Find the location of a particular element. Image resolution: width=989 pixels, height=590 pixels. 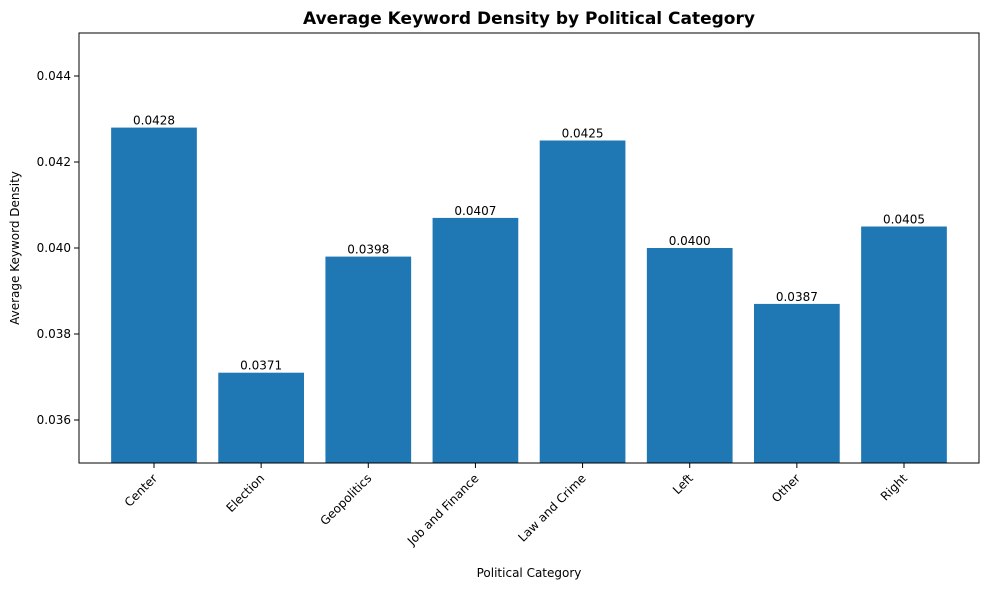

x-tick-label-2: Geopolitics is located at coordinates (345, 499).